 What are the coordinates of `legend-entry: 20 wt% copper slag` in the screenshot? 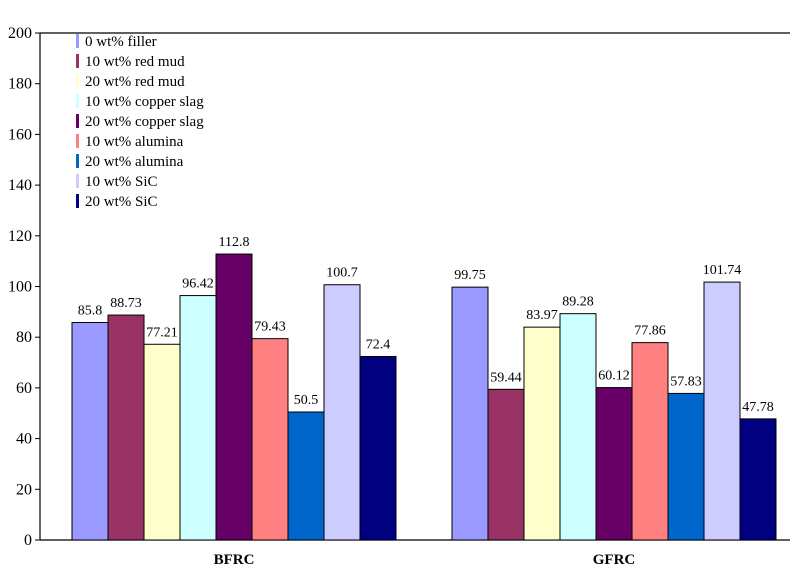 It's located at (144, 122).